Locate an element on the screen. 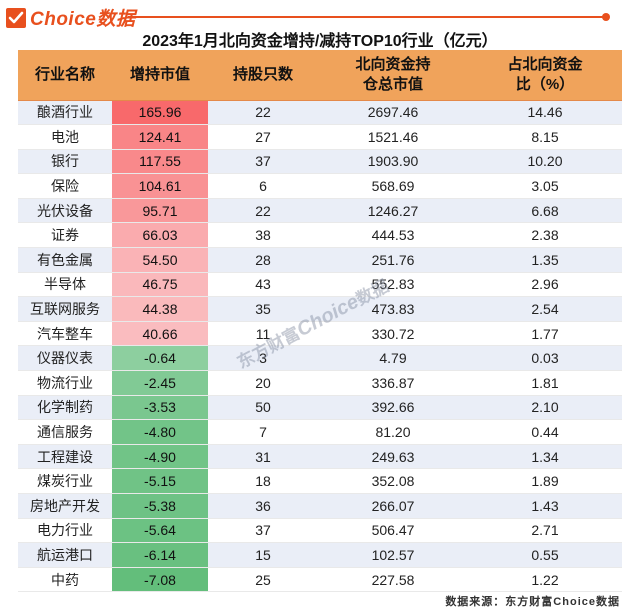 This screenshot has width=640, height=615. table-cell: 6.68 is located at coordinates (545, 211).